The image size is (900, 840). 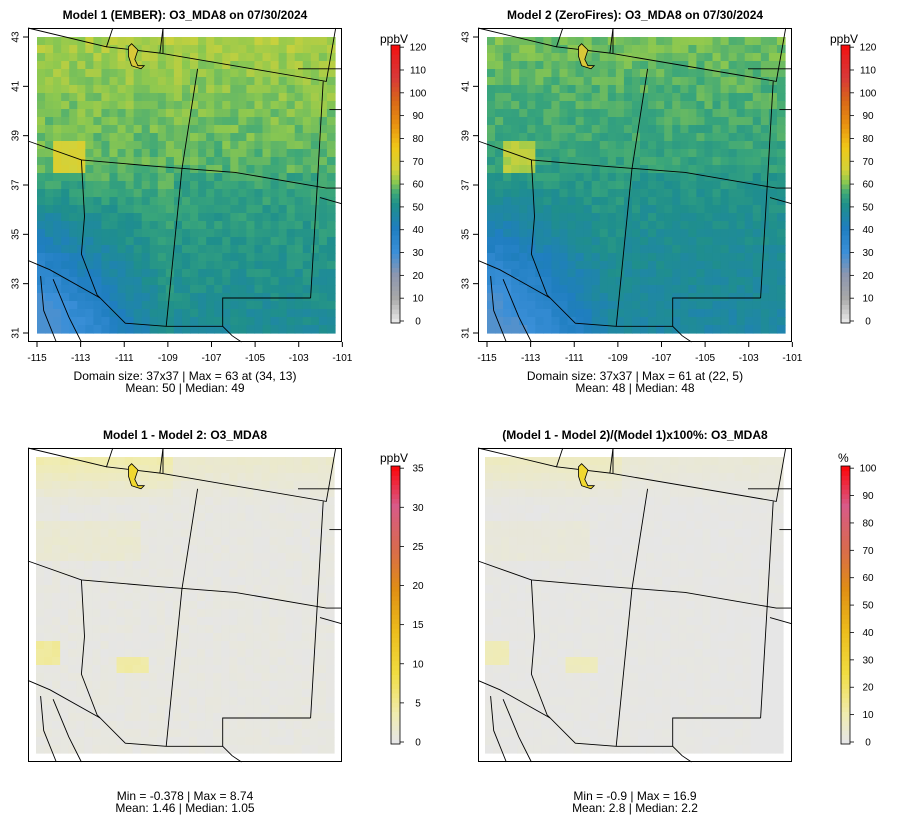 What do you see at coordinates (858, 185) in the screenshot?
I see `panel2-colorbar: 0 10 20 30 40 50 60 70 80 90 100 110 120` at bounding box center [858, 185].